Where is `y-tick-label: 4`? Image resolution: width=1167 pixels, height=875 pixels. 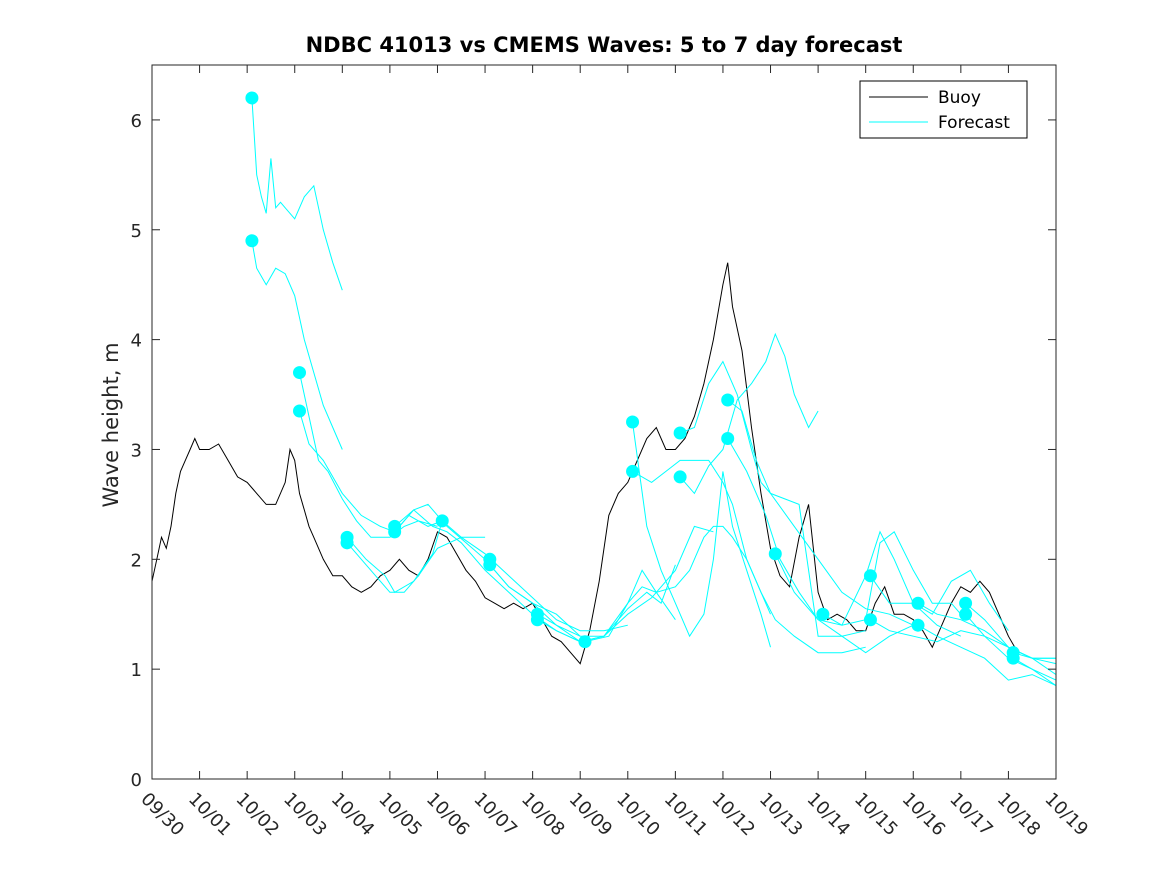
y-tick-label: 4 is located at coordinates (136, 341).